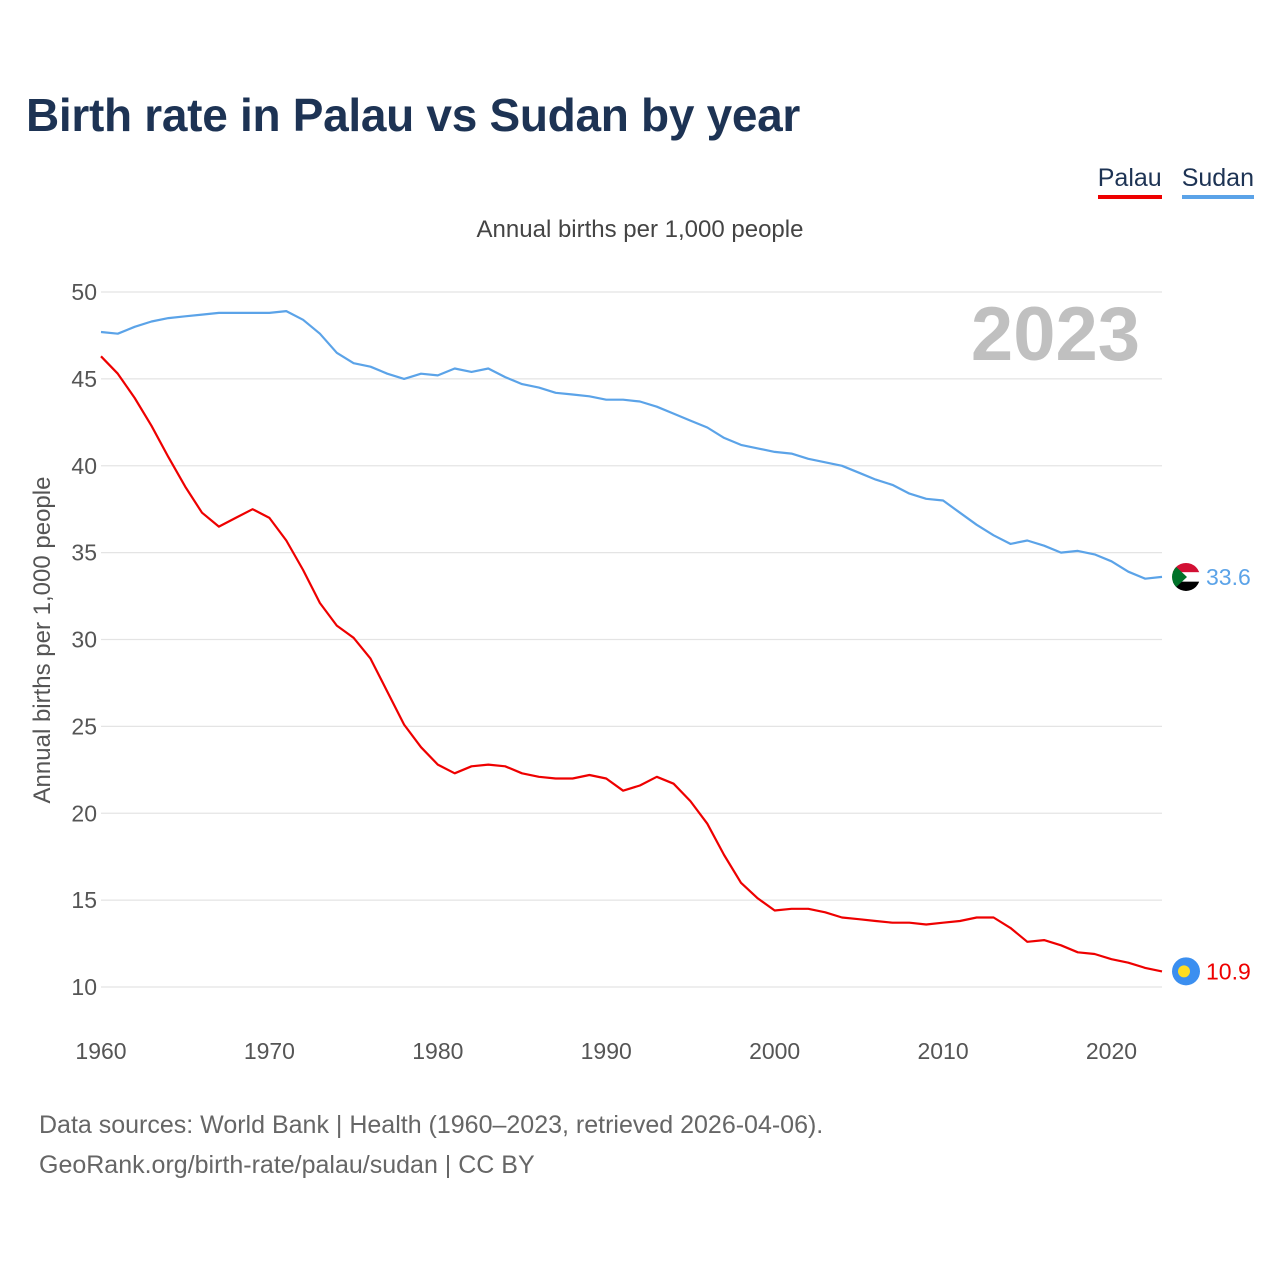 The width and height of the screenshot is (1280, 1280). Describe the element at coordinates (84, 379) in the screenshot. I see `y-tick-label: 45` at that location.